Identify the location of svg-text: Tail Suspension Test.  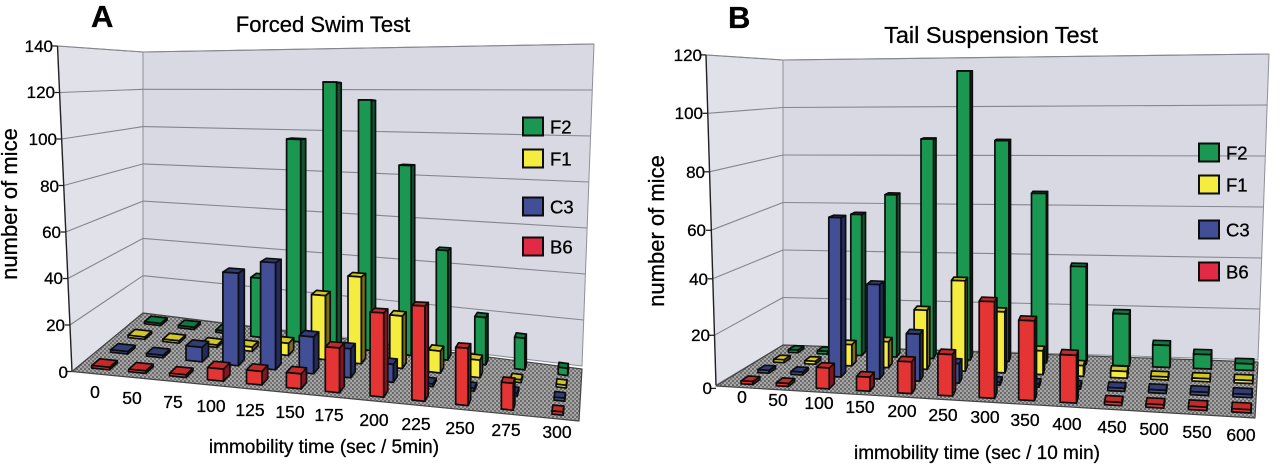
(991, 35).